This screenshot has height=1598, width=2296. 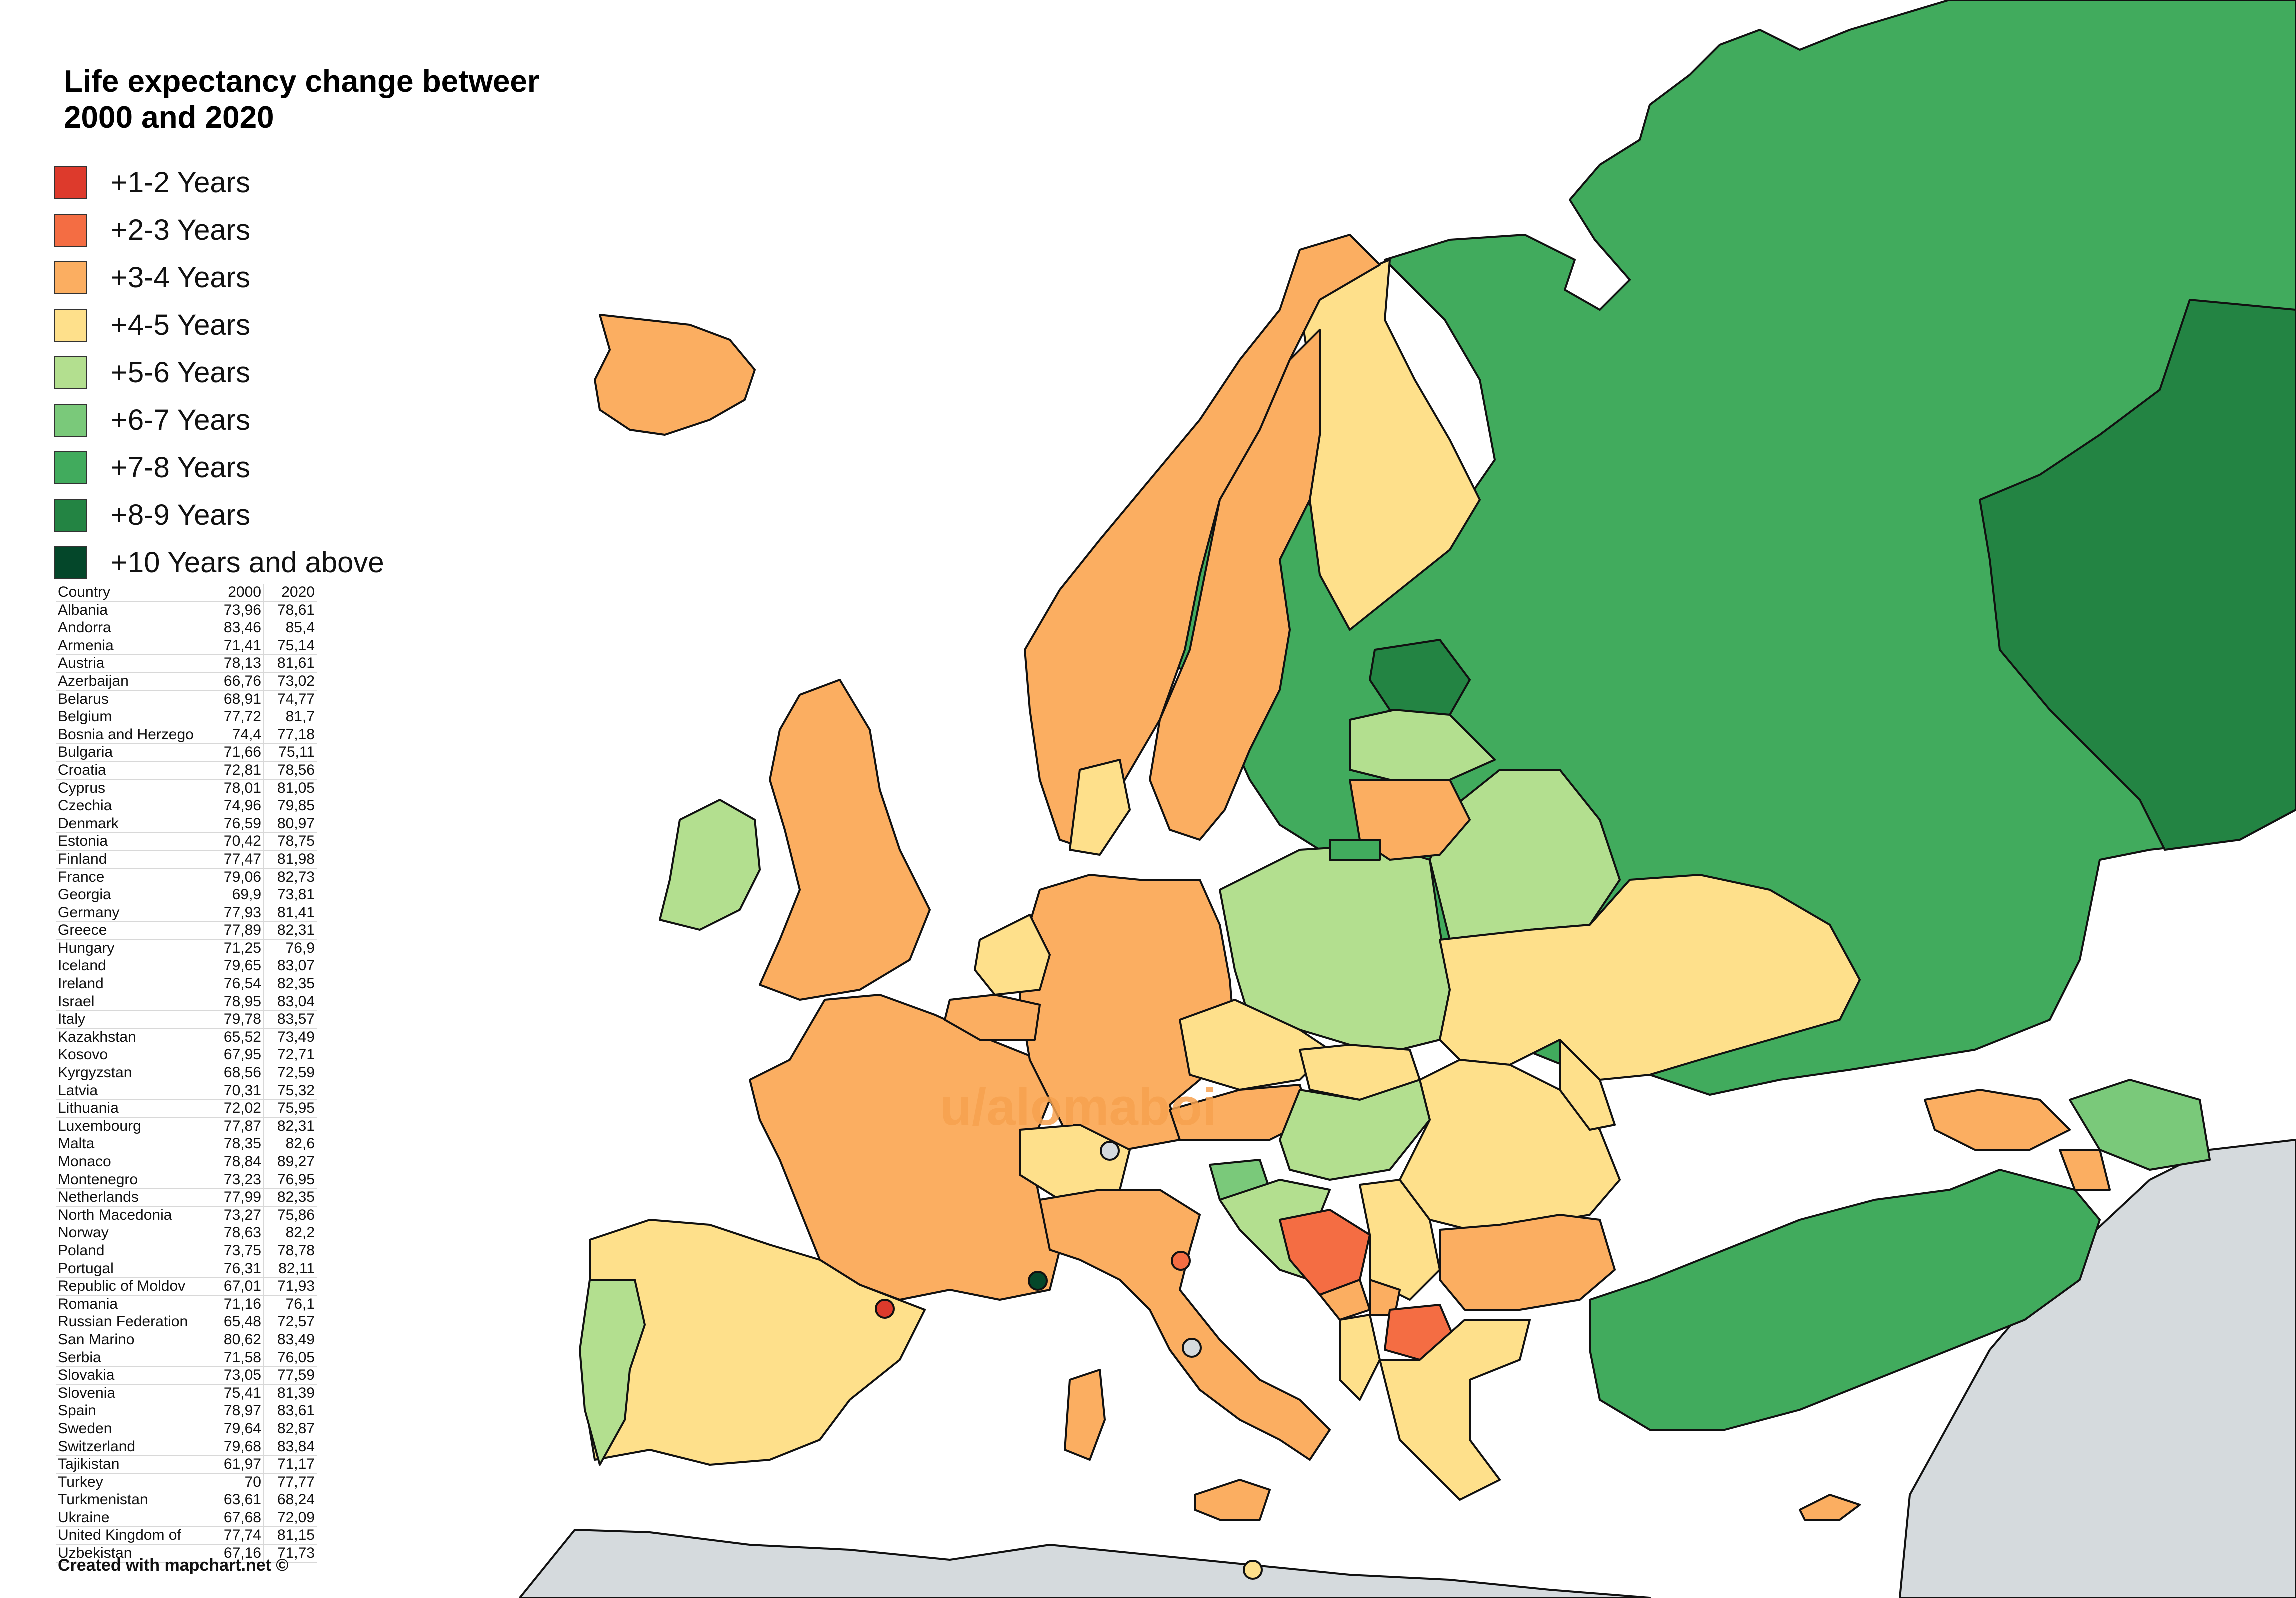 What do you see at coordinates (180, 278) in the screenshot?
I see `legend-label: +3-4 Years` at bounding box center [180, 278].